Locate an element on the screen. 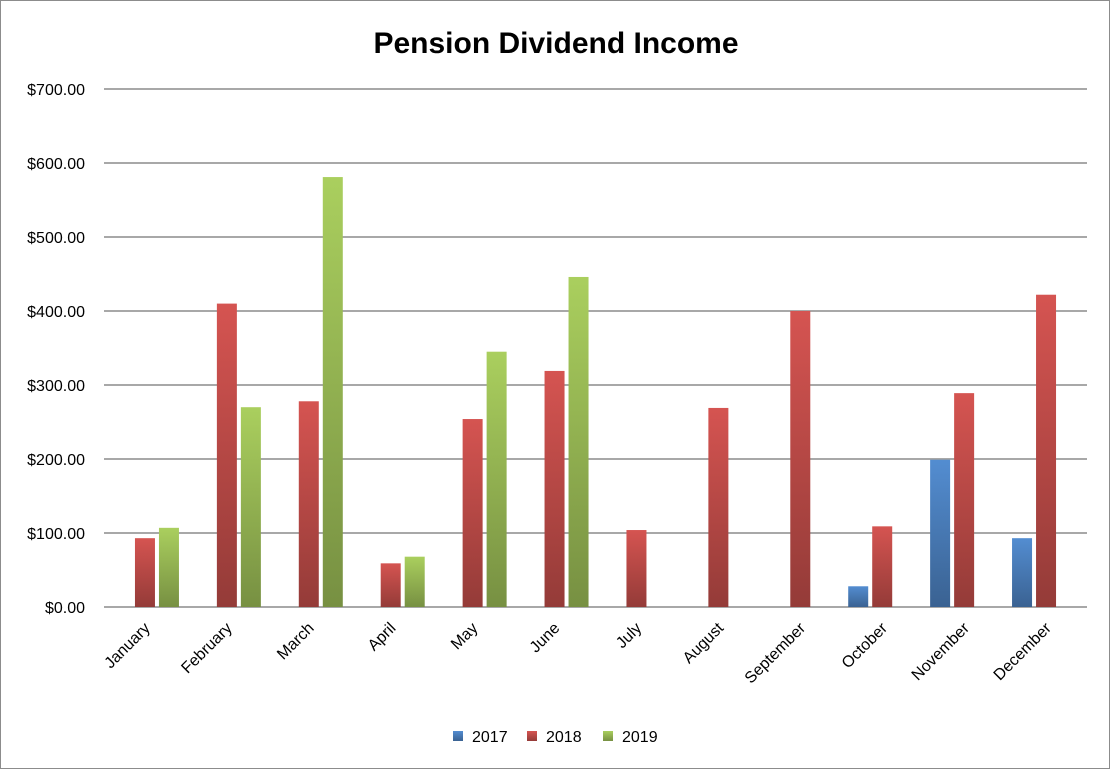 Image resolution: width=1110 pixels, height=770 pixels. bar-2019-may is located at coordinates (496, 479).